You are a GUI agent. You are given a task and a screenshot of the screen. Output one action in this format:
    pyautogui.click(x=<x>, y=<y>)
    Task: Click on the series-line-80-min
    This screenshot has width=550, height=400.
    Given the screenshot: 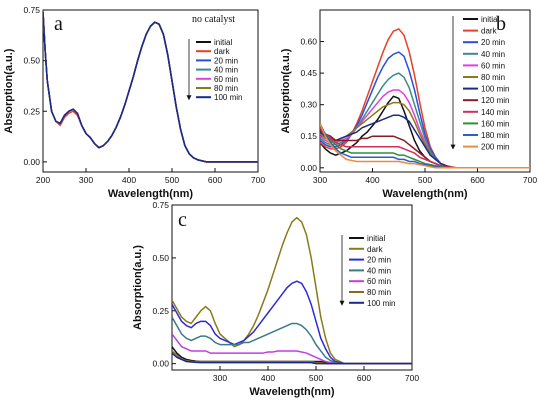 What is the action you would take?
    pyautogui.click(x=292, y=357)
    